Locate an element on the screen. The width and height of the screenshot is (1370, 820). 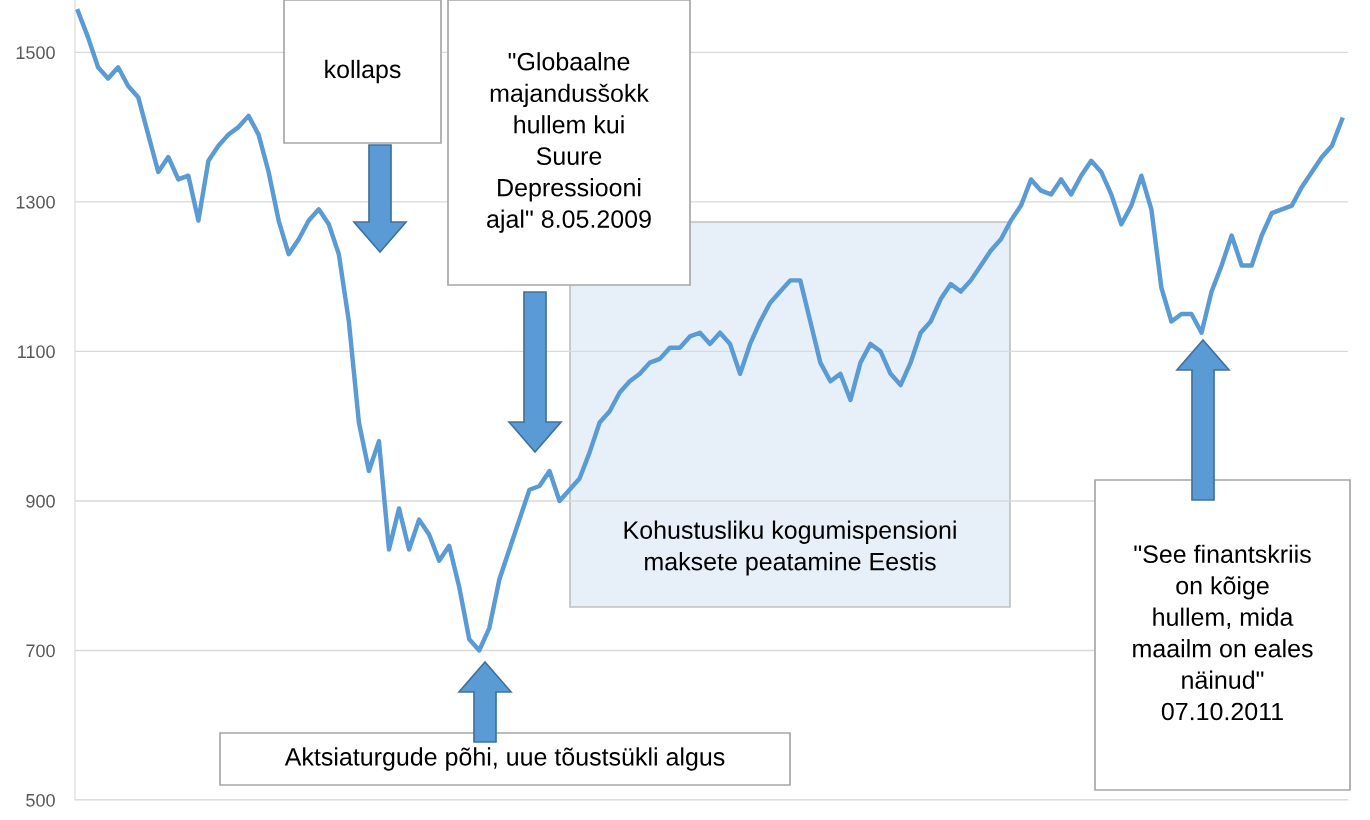
annotation: "See finantskriis on kõige hullem, mida maailm on eales näinud" 07.10.2011 is located at coordinates (1223, 632).